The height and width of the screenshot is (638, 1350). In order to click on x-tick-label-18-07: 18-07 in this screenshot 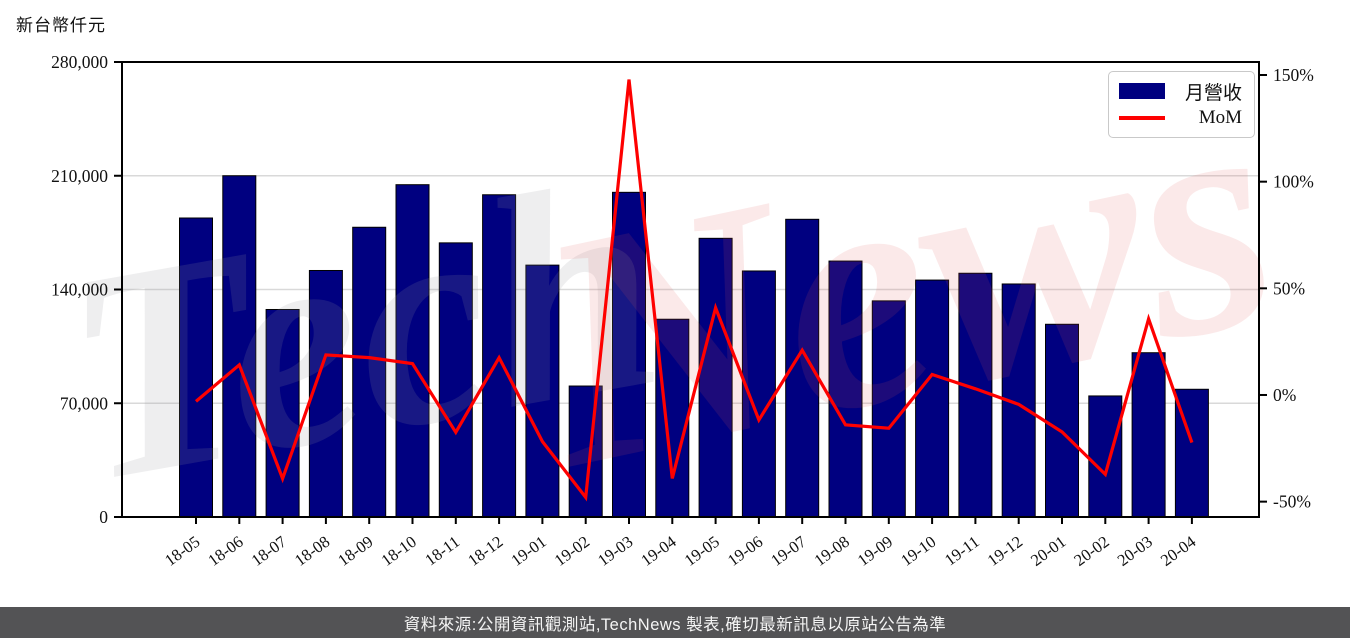, I will do `click(269, 551)`.